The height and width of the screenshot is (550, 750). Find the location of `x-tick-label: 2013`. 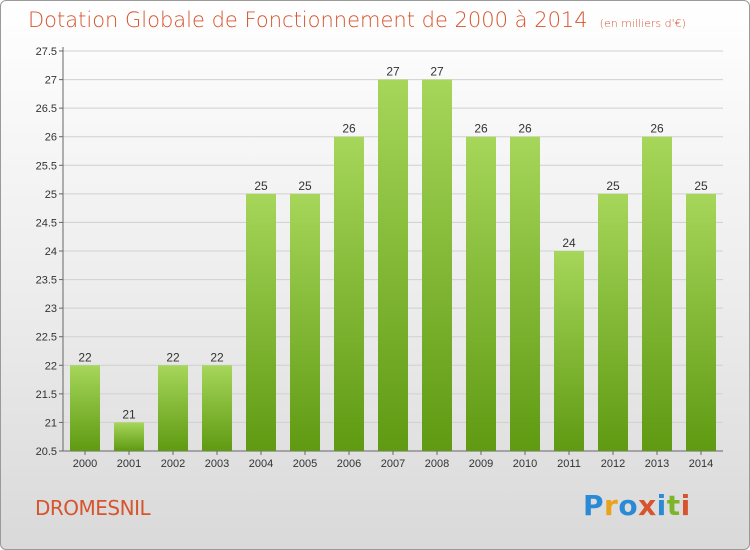

x-tick-label: 2013 is located at coordinates (657, 464).